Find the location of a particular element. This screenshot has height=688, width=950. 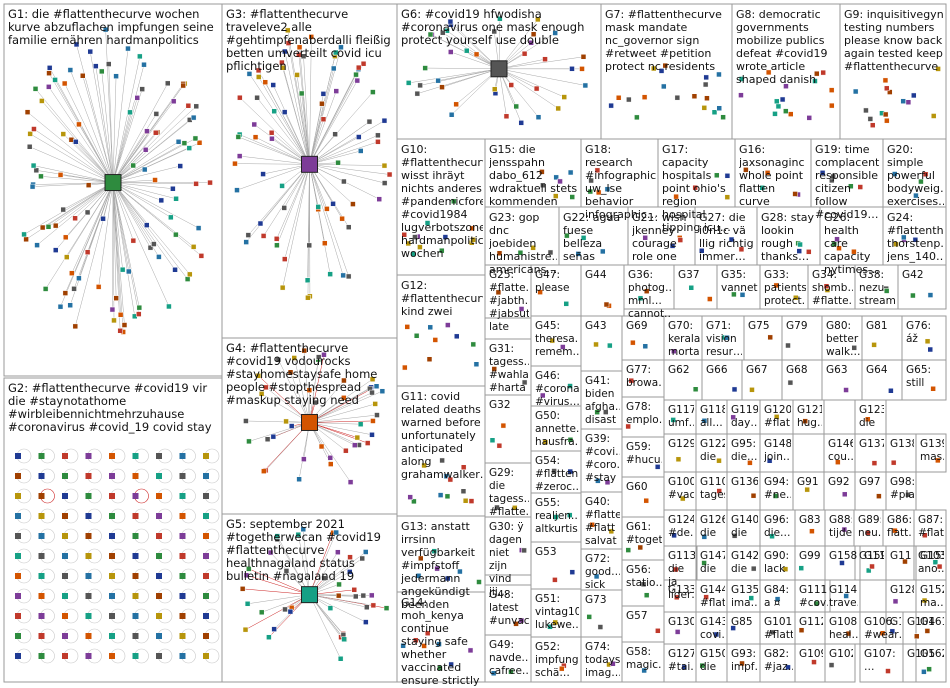

node-g51 is located at coordinates (555, 622).